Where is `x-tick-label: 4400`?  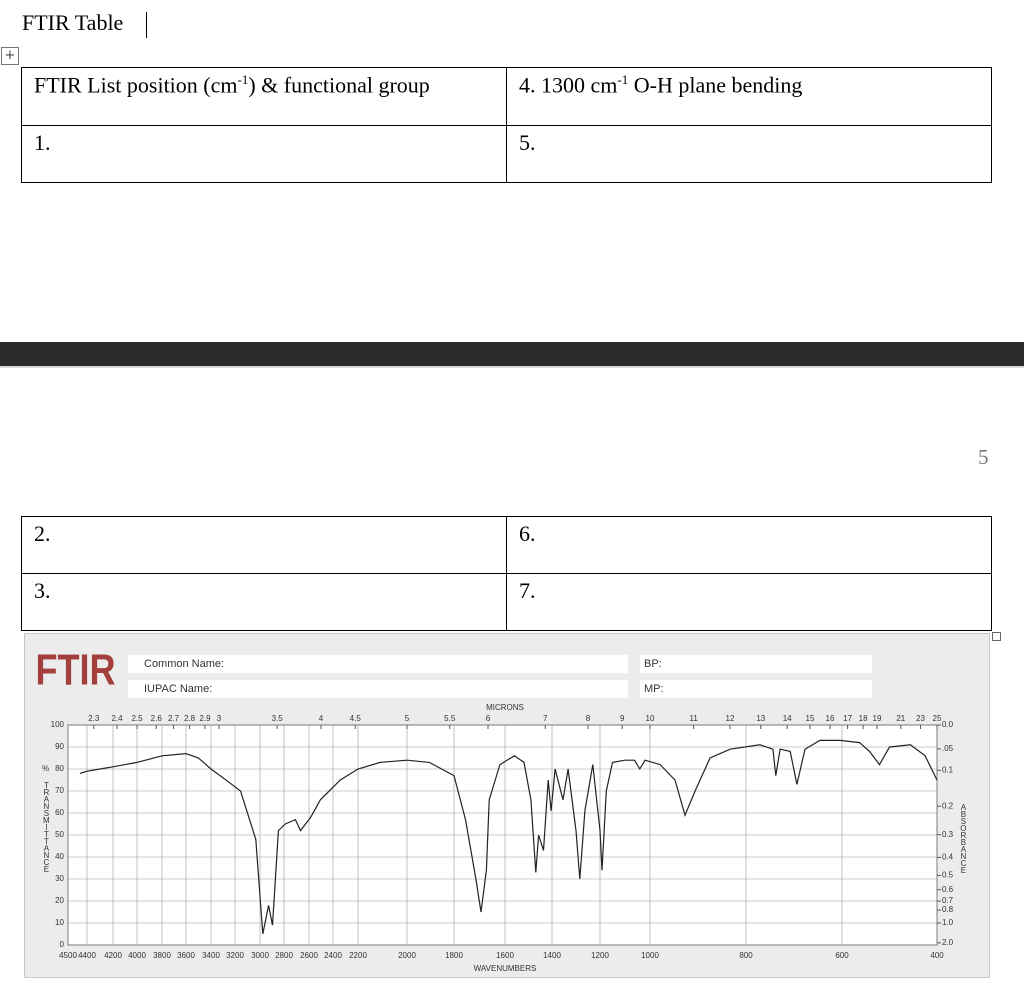 x-tick-label: 4400 is located at coordinates (87, 955).